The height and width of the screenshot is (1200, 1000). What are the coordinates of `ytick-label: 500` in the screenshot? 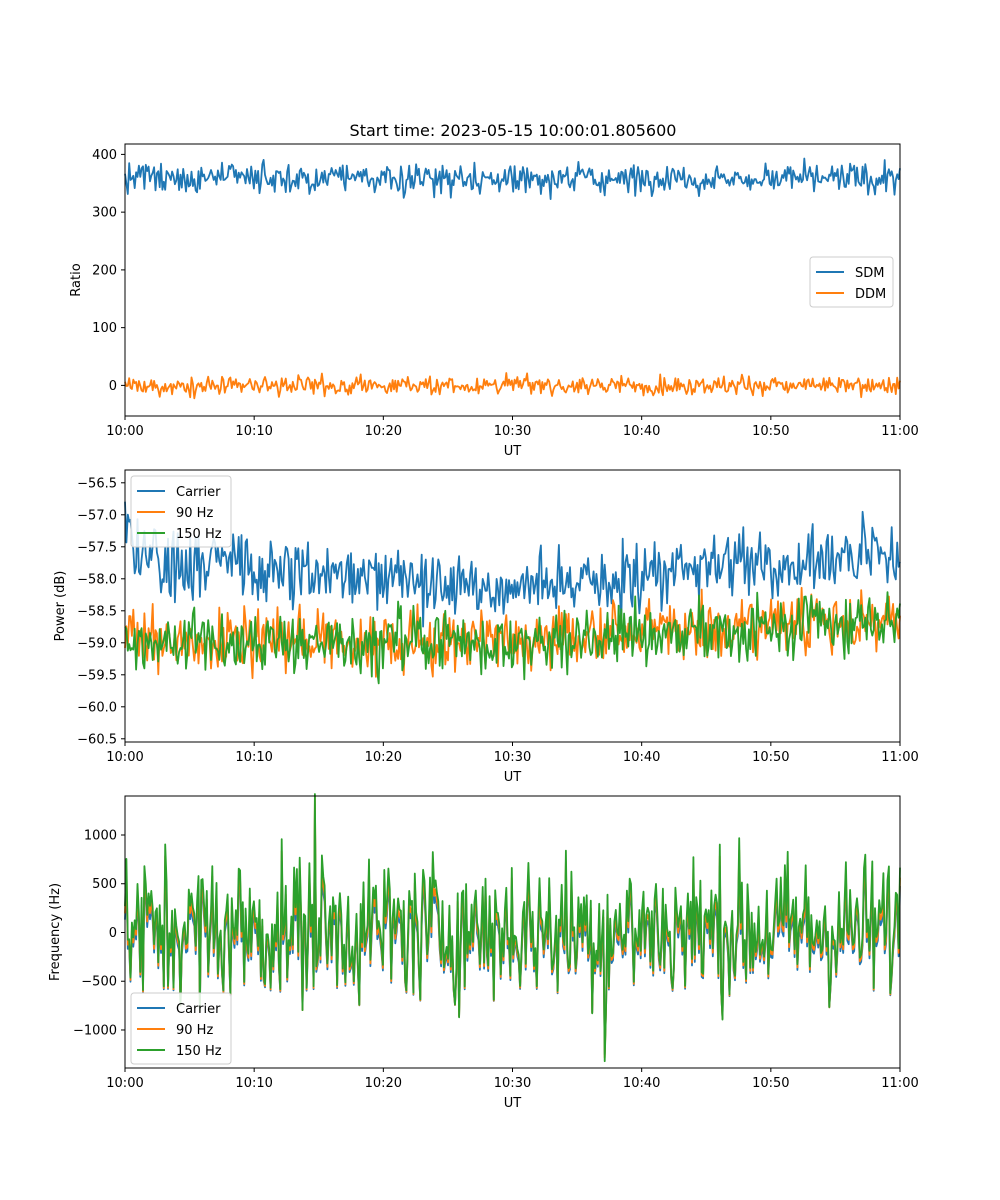 It's located at (104, 884).